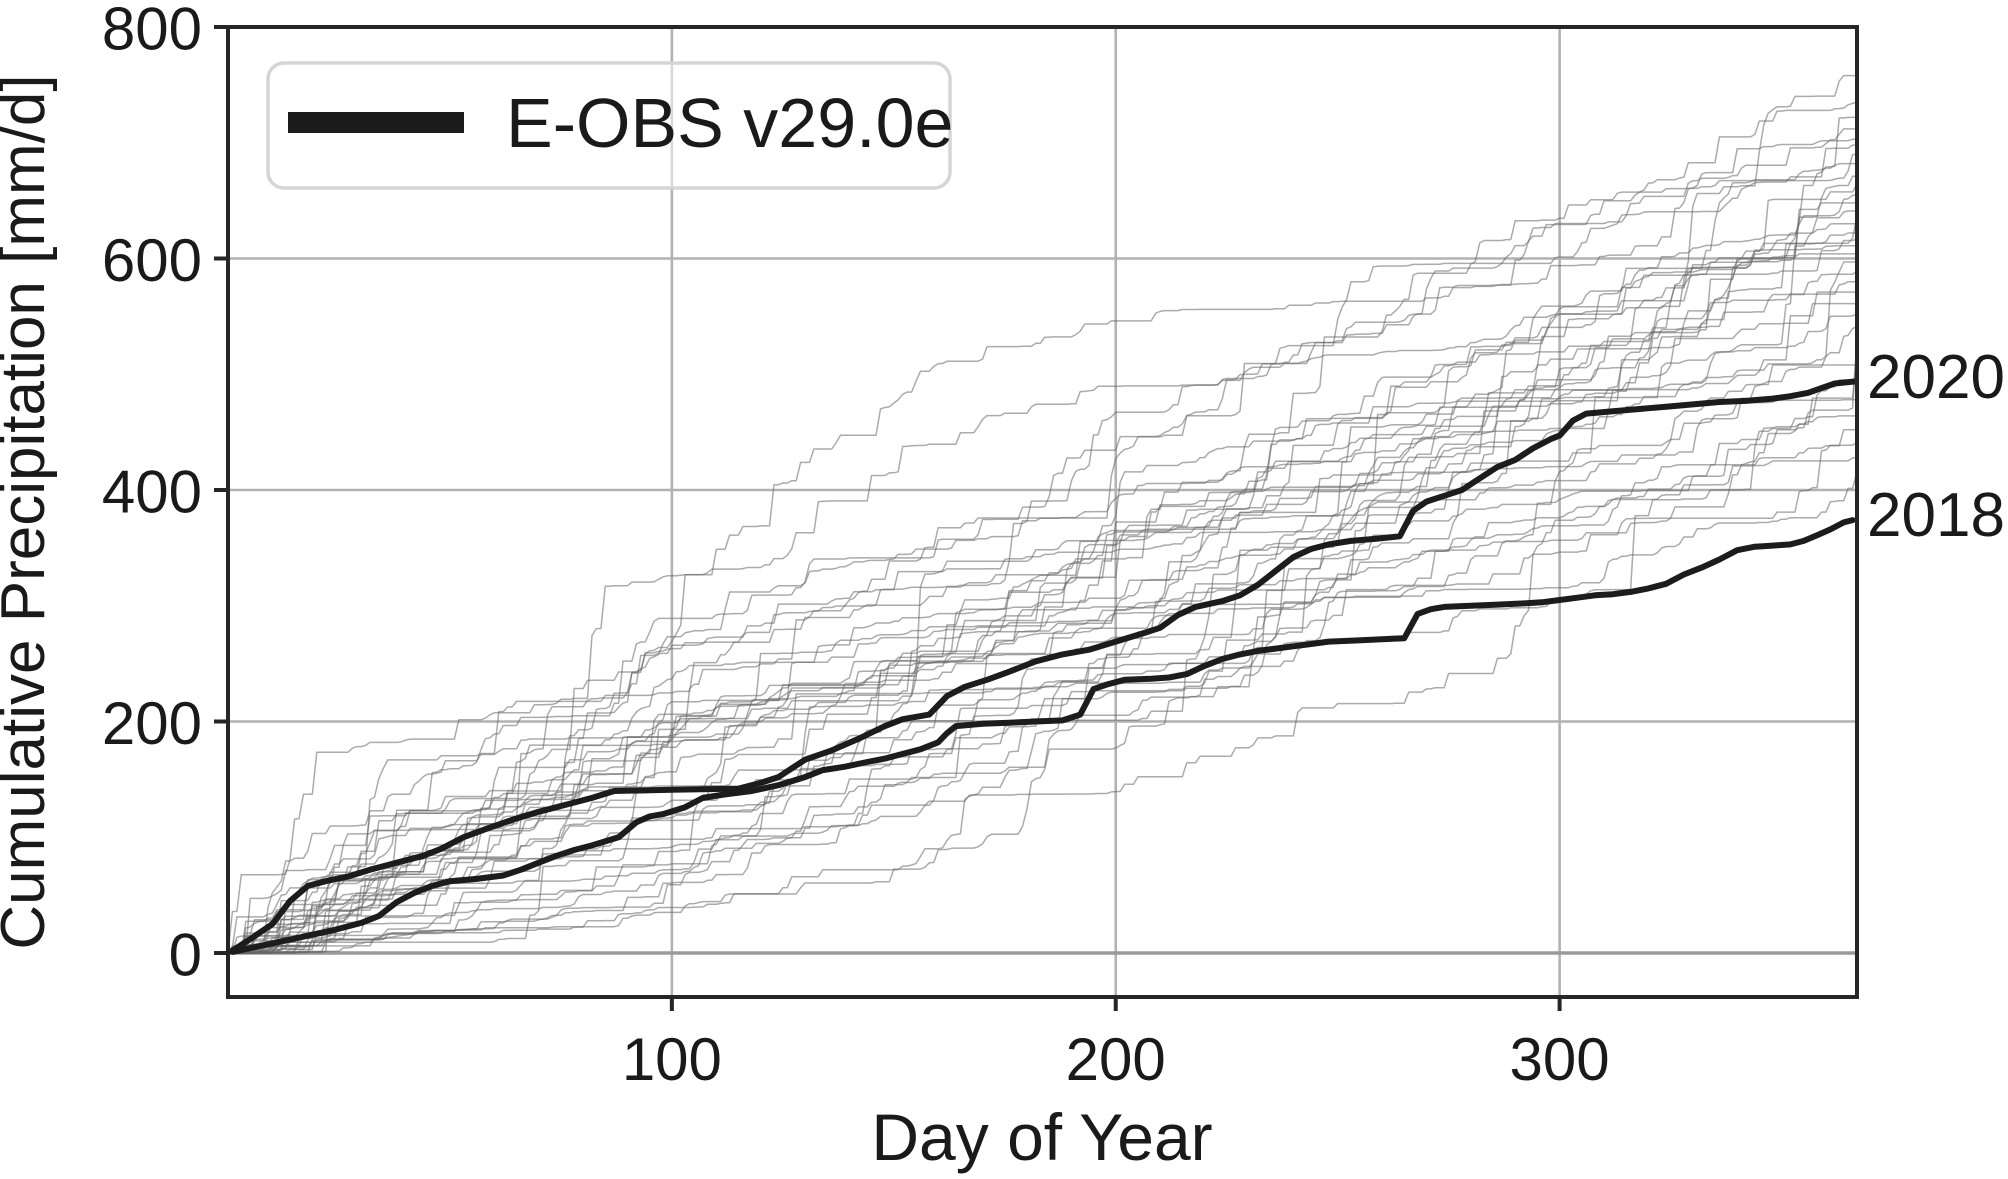  Describe the element at coordinates (376, 122) in the screenshot. I see `legend-swatch` at that location.